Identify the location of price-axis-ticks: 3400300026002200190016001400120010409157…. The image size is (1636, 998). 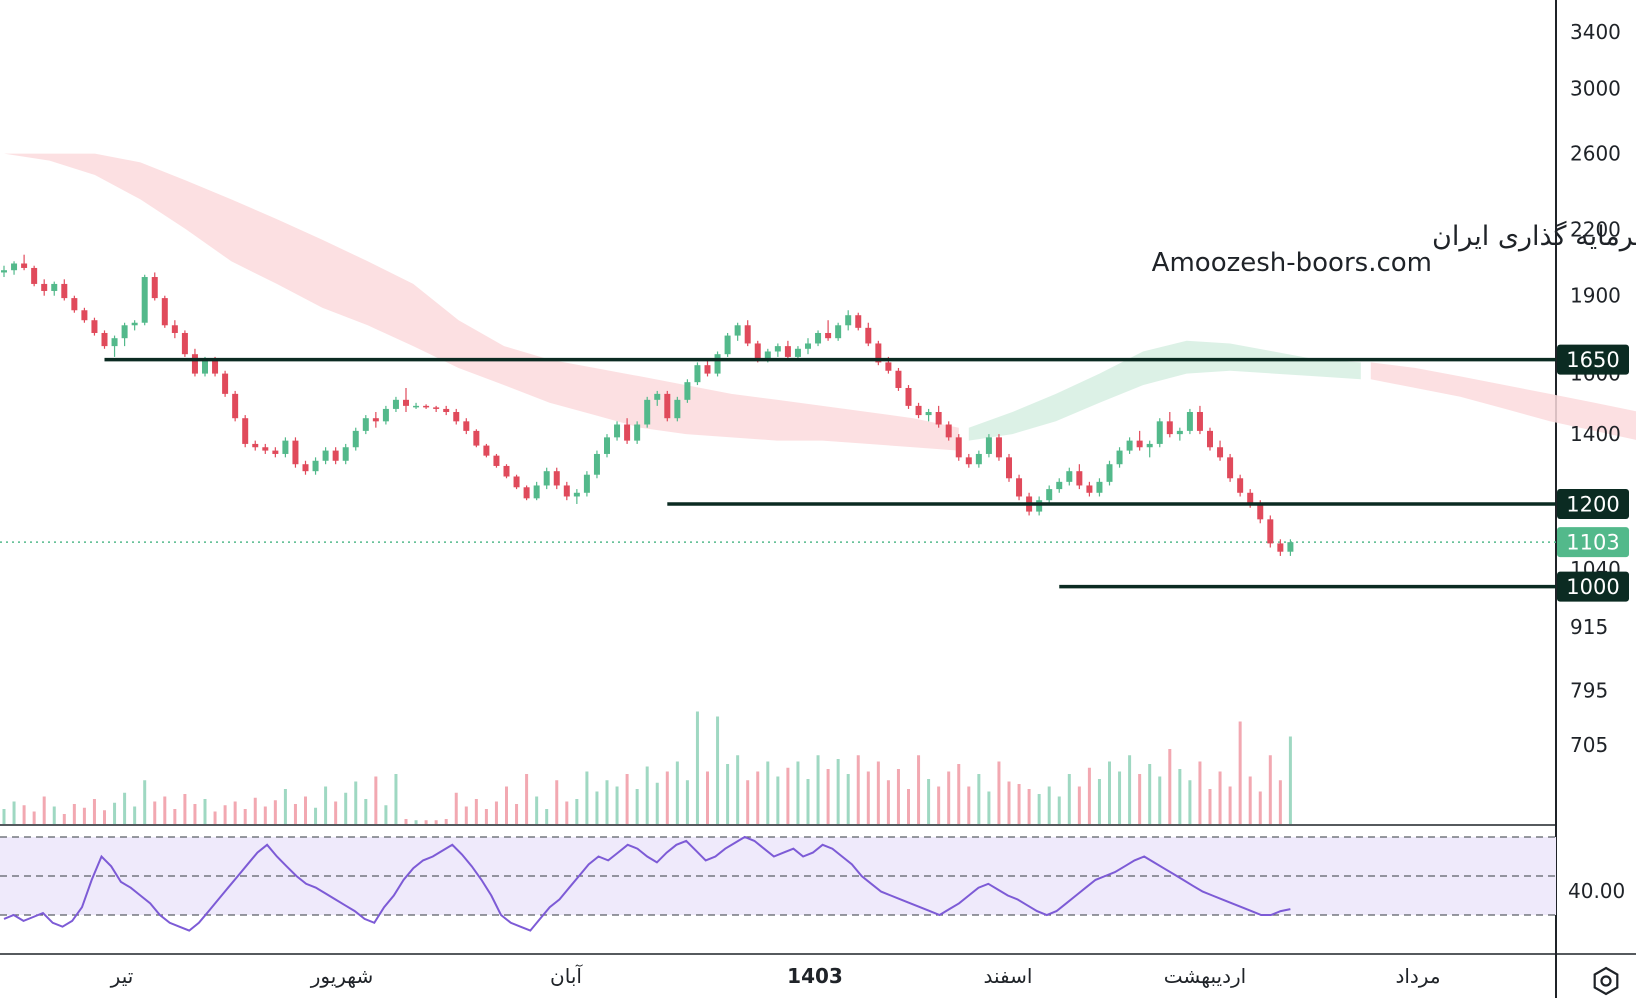
(1595, 388).